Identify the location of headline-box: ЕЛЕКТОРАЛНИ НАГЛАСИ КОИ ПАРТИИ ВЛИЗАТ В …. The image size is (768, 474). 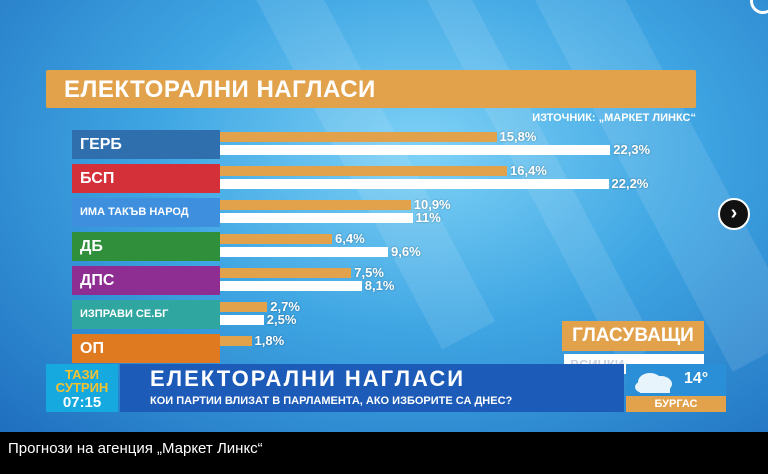
(372, 388).